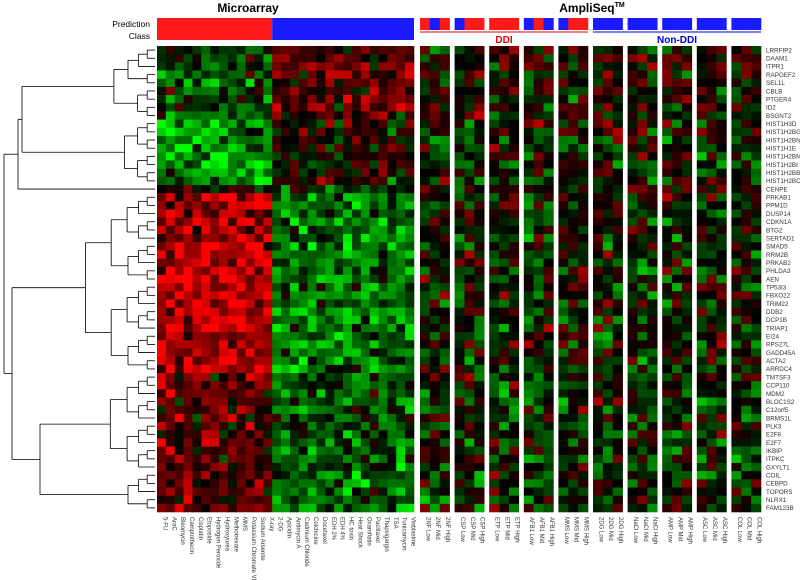 Image resolution: width=800 pixels, height=580 pixels. What do you see at coordinates (774, 426) in the screenshot?
I see `gene-label: PLK3` at bounding box center [774, 426].